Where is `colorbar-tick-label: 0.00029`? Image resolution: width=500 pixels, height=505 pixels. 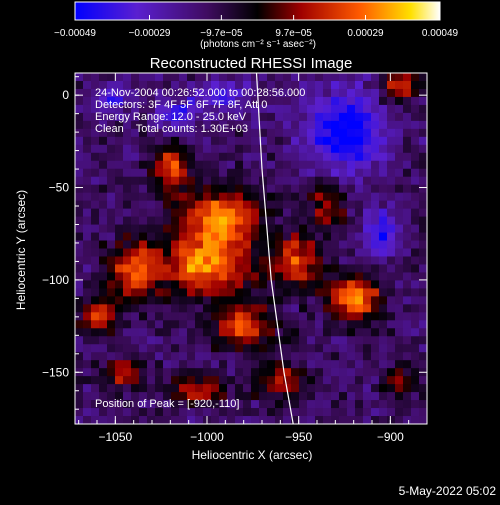 colorbar-tick-label: 0.00029 is located at coordinates (365, 33).